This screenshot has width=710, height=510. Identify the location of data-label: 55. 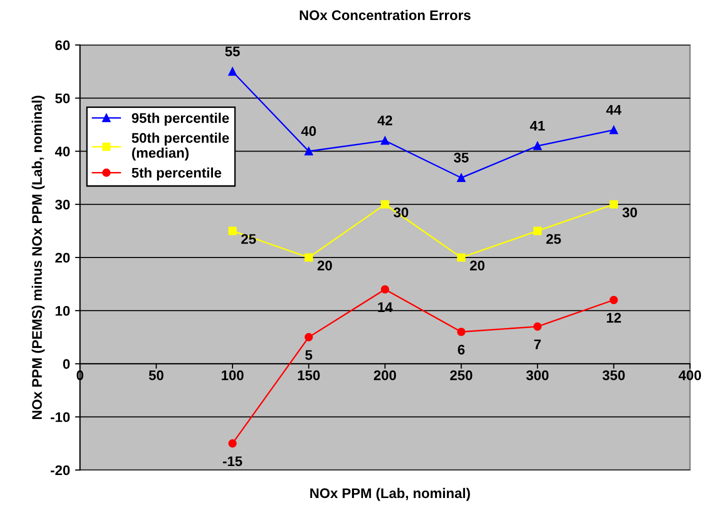
(232, 51).